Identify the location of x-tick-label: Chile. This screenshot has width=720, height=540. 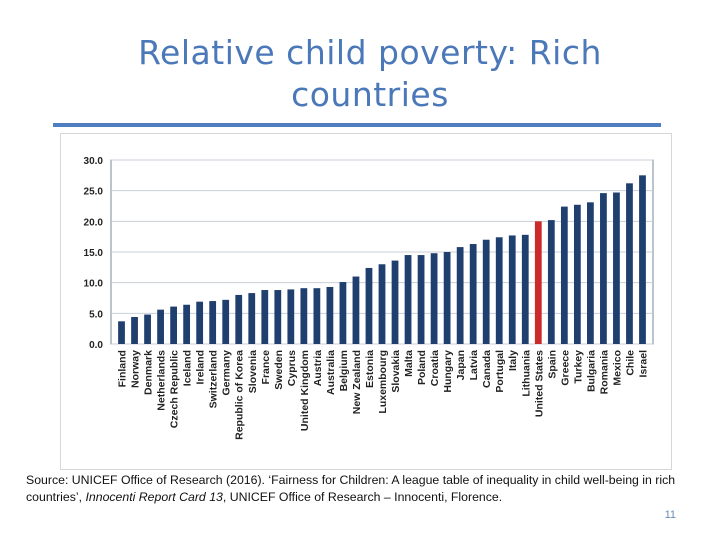
(630, 363).